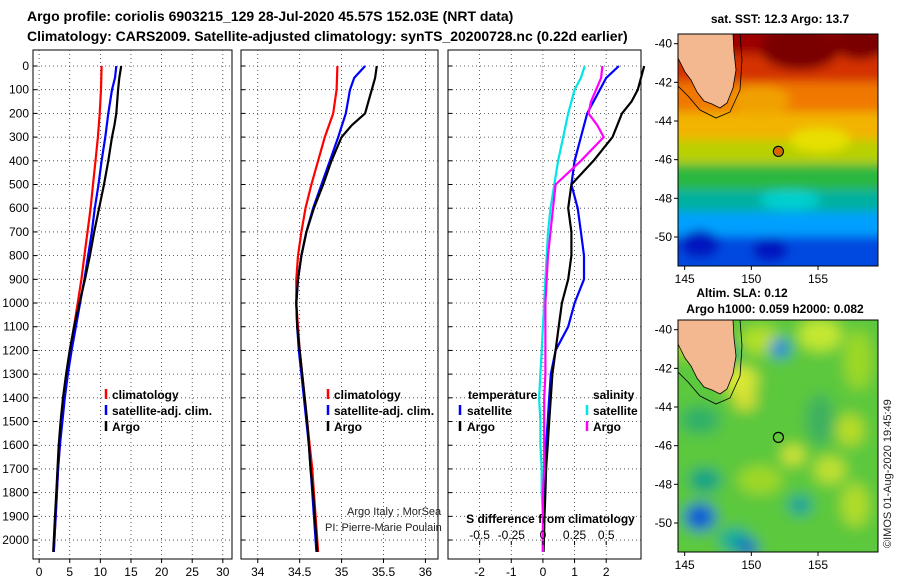  What do you see at coordinates (707, 357) in the screenshot?
I see `sla-land` at bounding box center [707, 357].